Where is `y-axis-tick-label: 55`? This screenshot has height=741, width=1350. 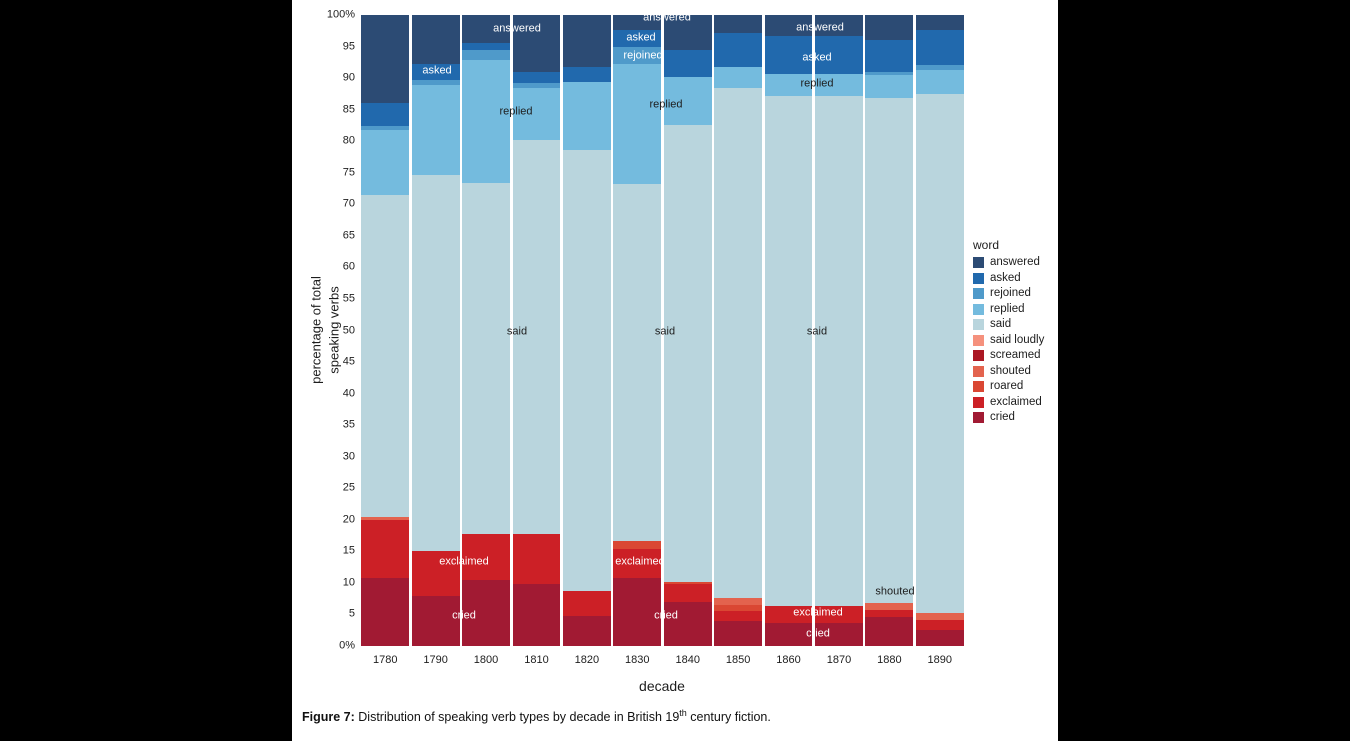
y-axis-tick-label: 55 is located at coordinates (348, 298).